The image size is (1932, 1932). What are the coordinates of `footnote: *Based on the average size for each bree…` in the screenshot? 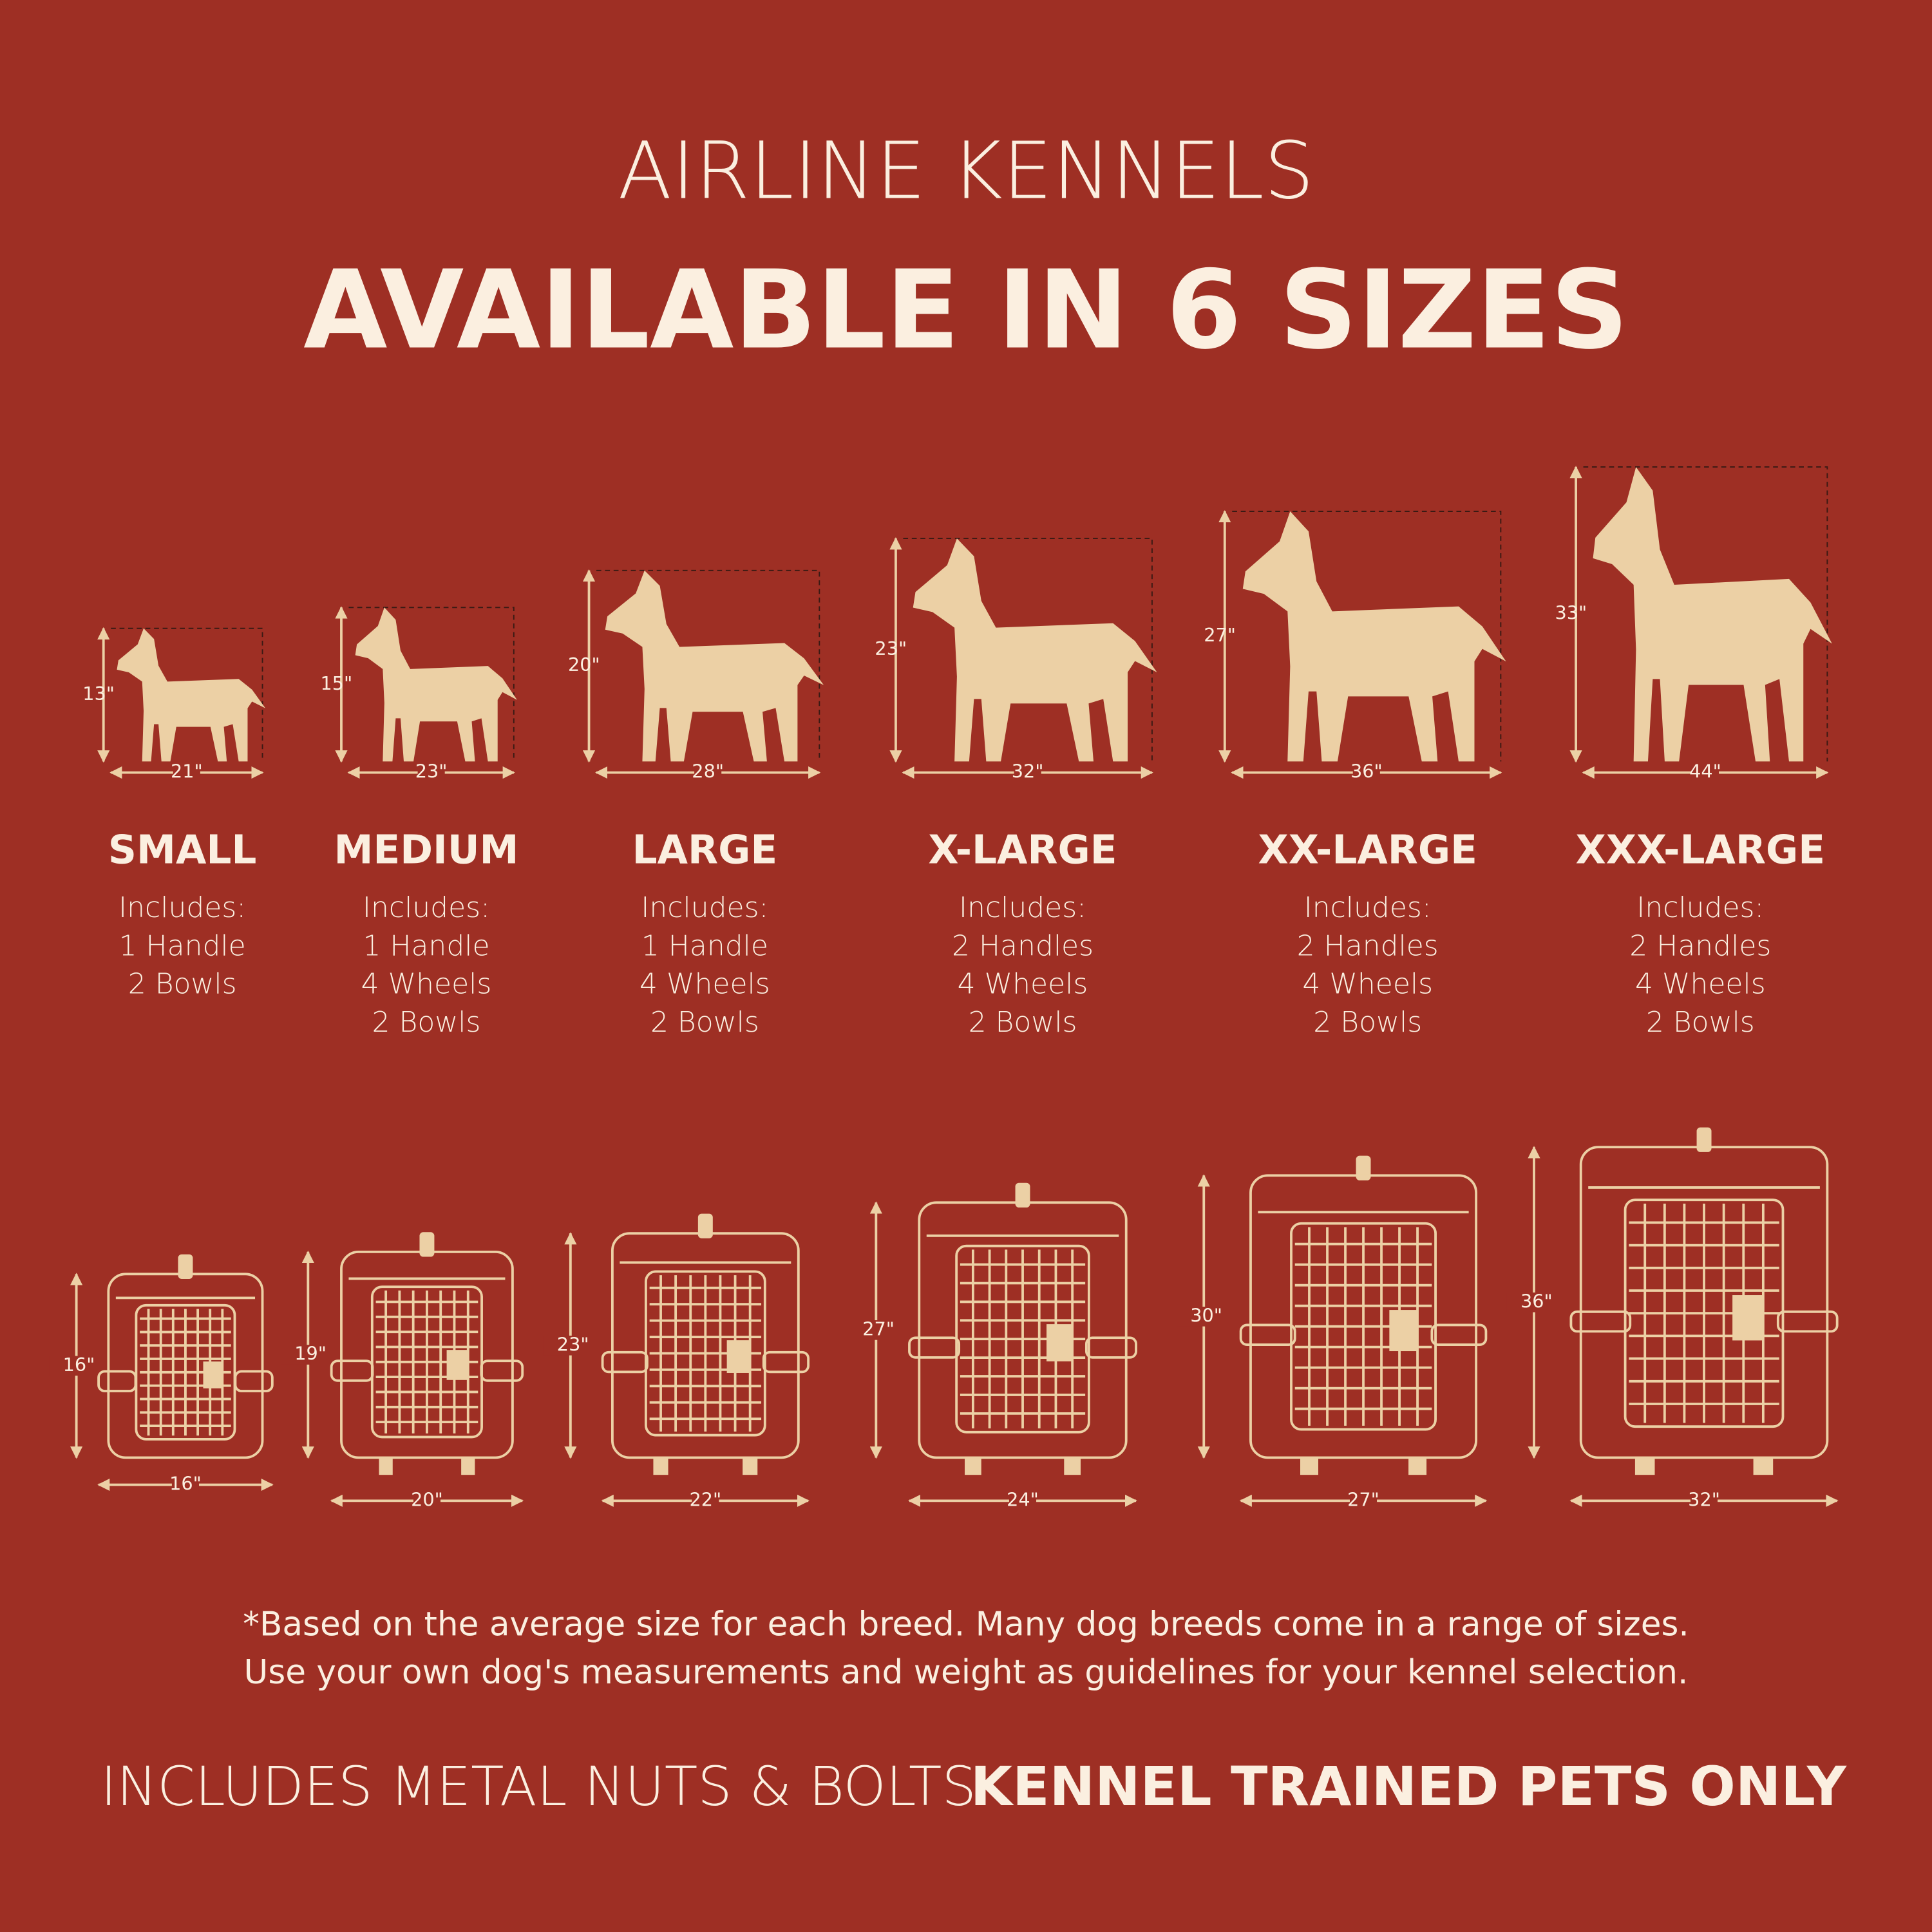 It's located at (966, 1624).